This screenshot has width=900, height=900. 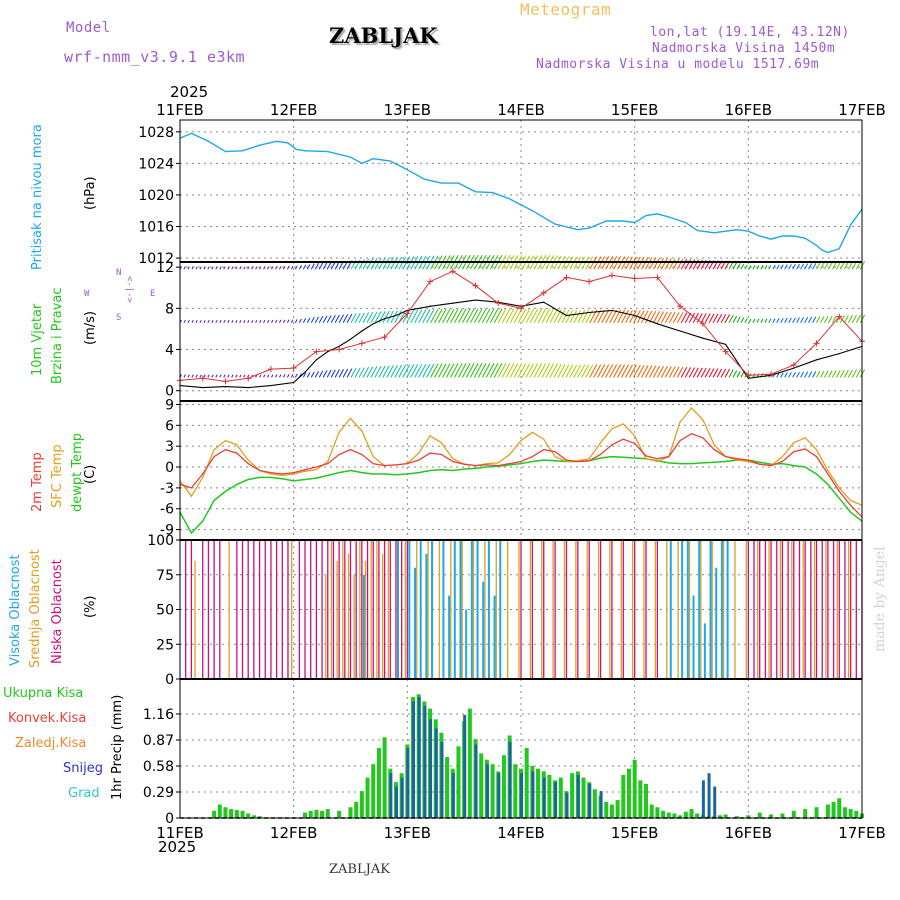 I want to click on y-tick-label: 0.29, so click(x=158, y=793).